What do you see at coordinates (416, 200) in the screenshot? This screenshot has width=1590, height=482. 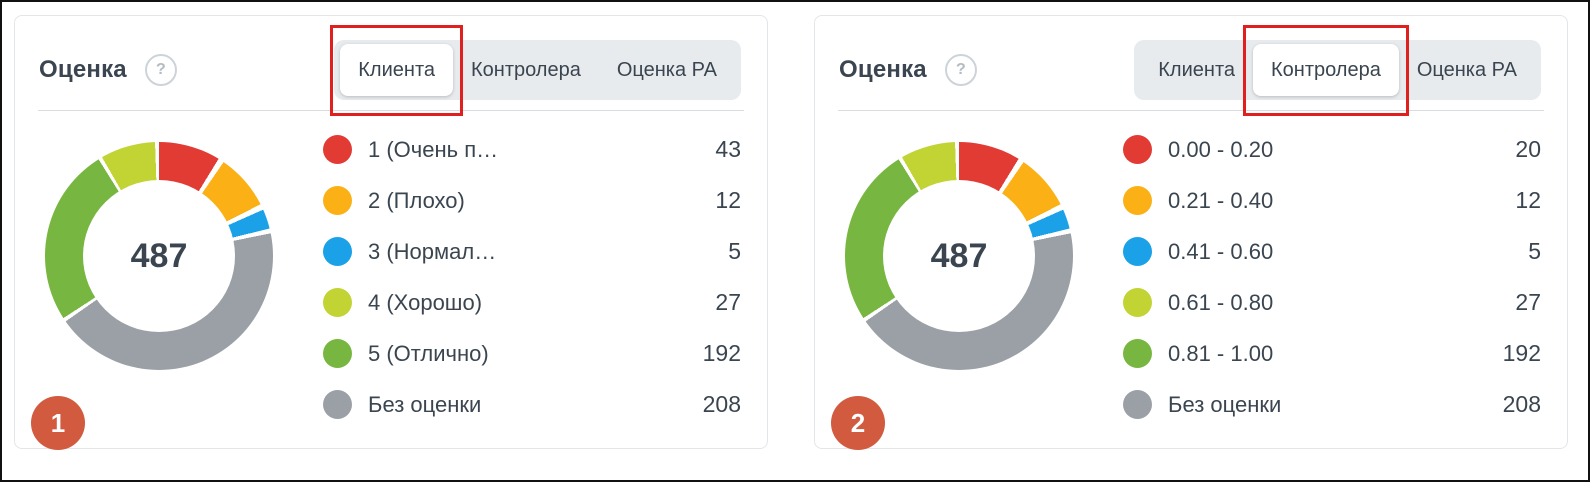 I see `legend-label: 2 (Плохо)` at bounding box center [416, 200].